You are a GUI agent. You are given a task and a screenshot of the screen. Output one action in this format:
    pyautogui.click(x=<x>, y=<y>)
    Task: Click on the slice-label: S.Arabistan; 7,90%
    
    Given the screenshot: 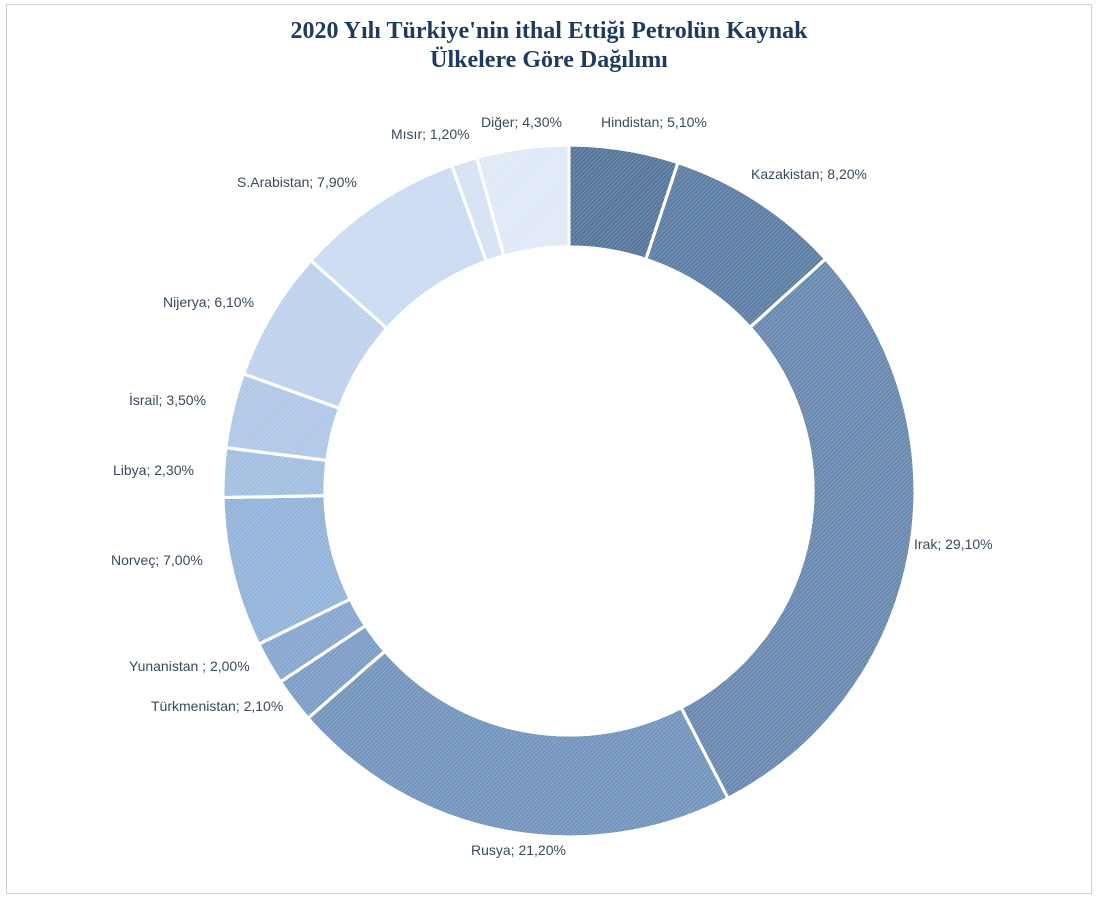 What is the action you would take?
    pyautogui.click(x=297, y=182)
    